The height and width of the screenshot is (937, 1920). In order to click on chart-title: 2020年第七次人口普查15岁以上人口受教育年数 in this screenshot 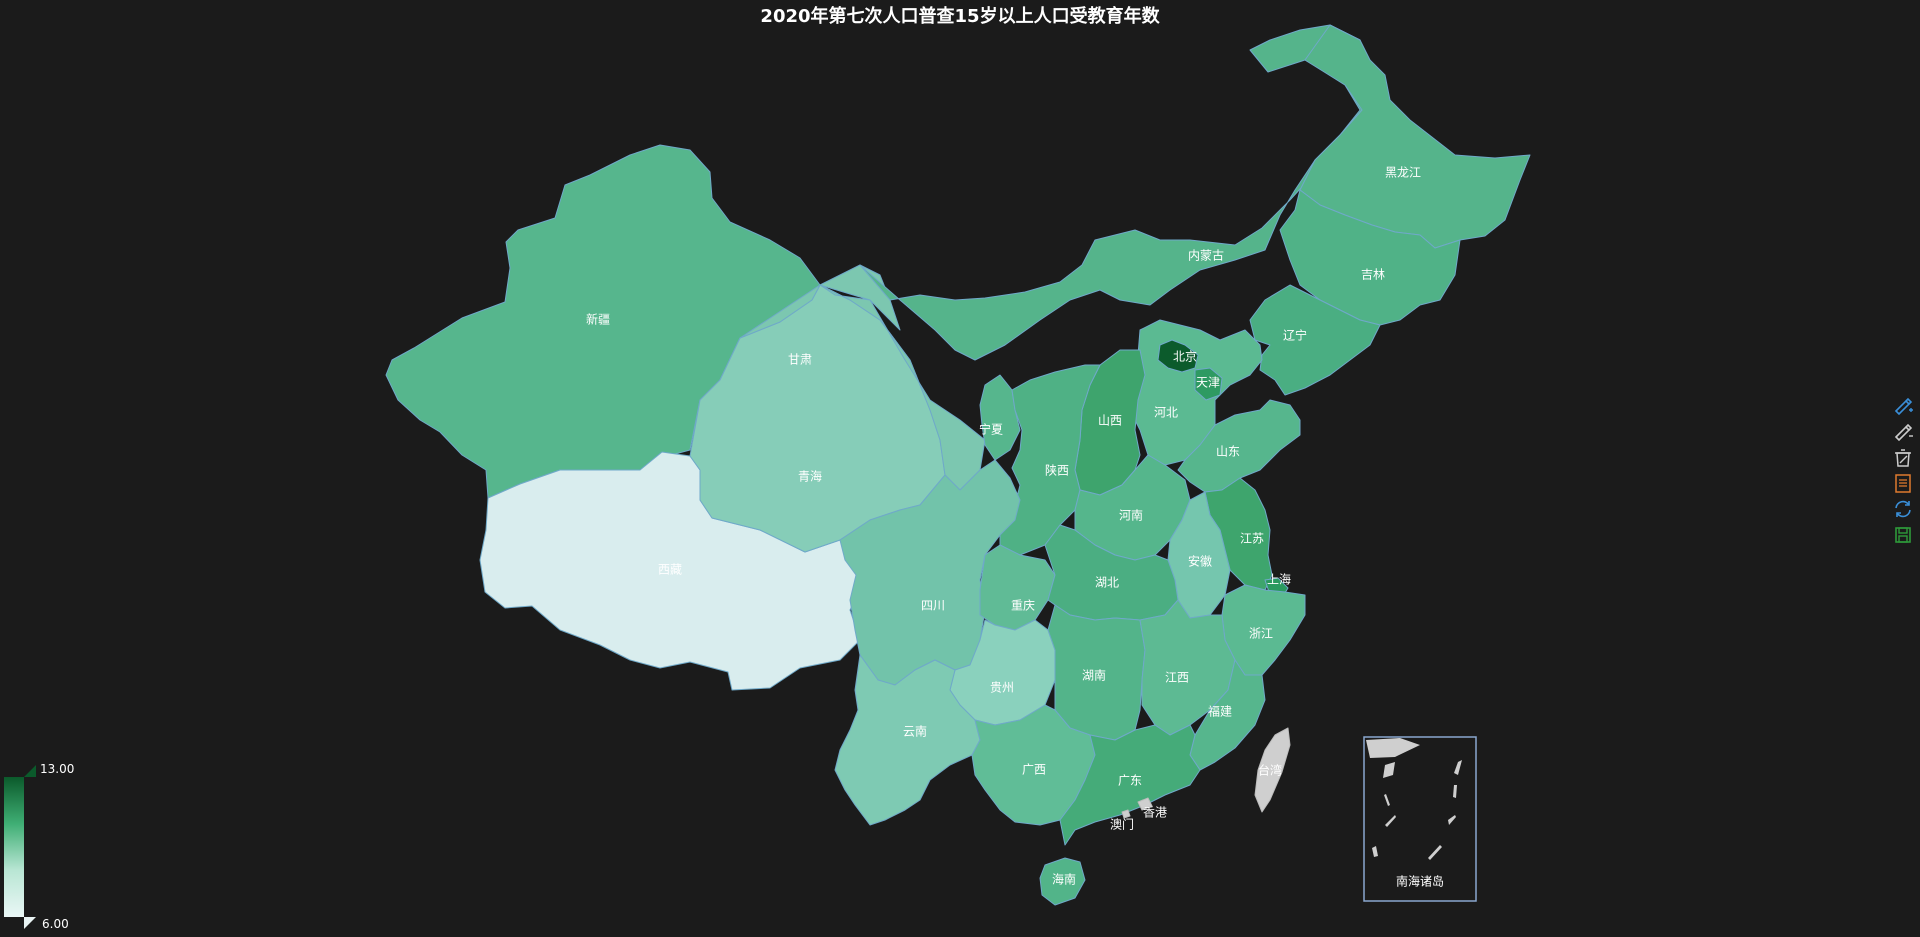, I will do `click(960, 16)`.